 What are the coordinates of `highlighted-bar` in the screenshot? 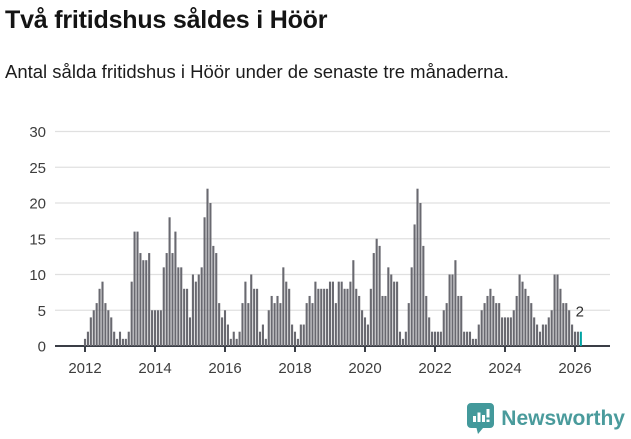 It's located at (580, 338).